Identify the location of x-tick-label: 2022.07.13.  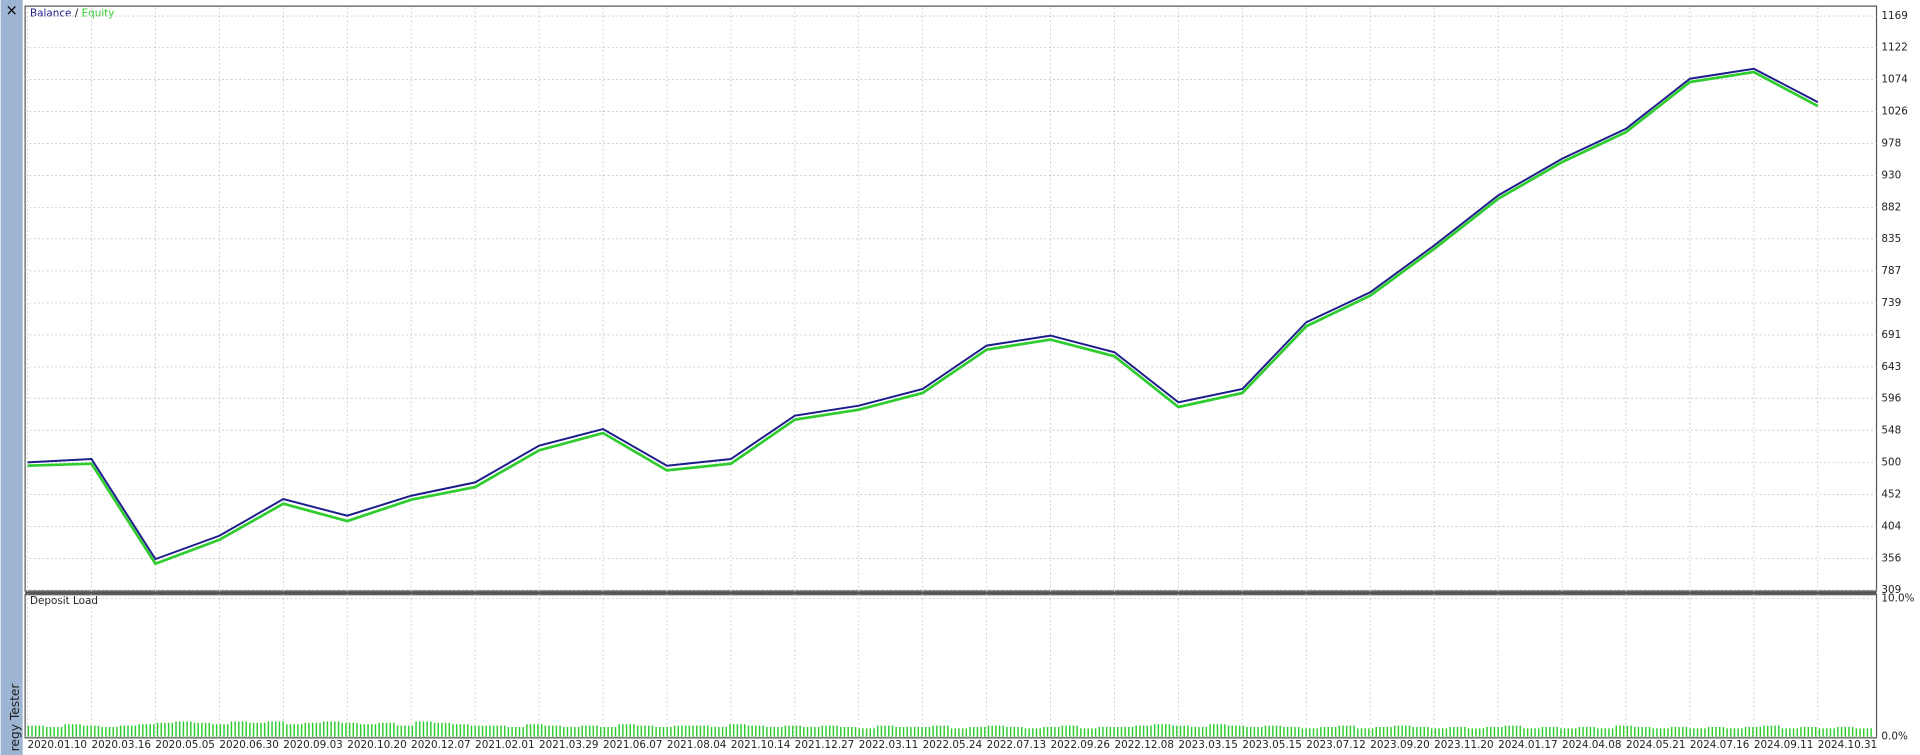
(1016, 745).